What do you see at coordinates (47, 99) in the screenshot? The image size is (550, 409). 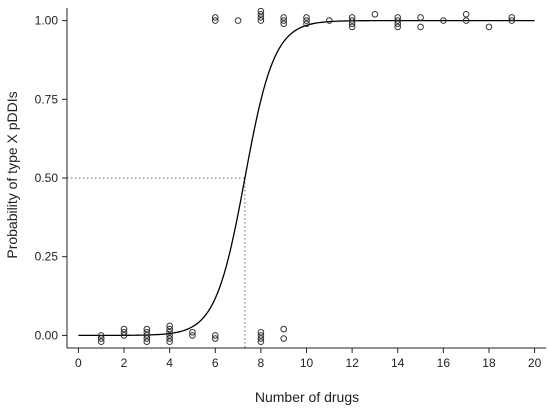 I see `y-tick-label: 0.75` at bounding box center [47, 99].